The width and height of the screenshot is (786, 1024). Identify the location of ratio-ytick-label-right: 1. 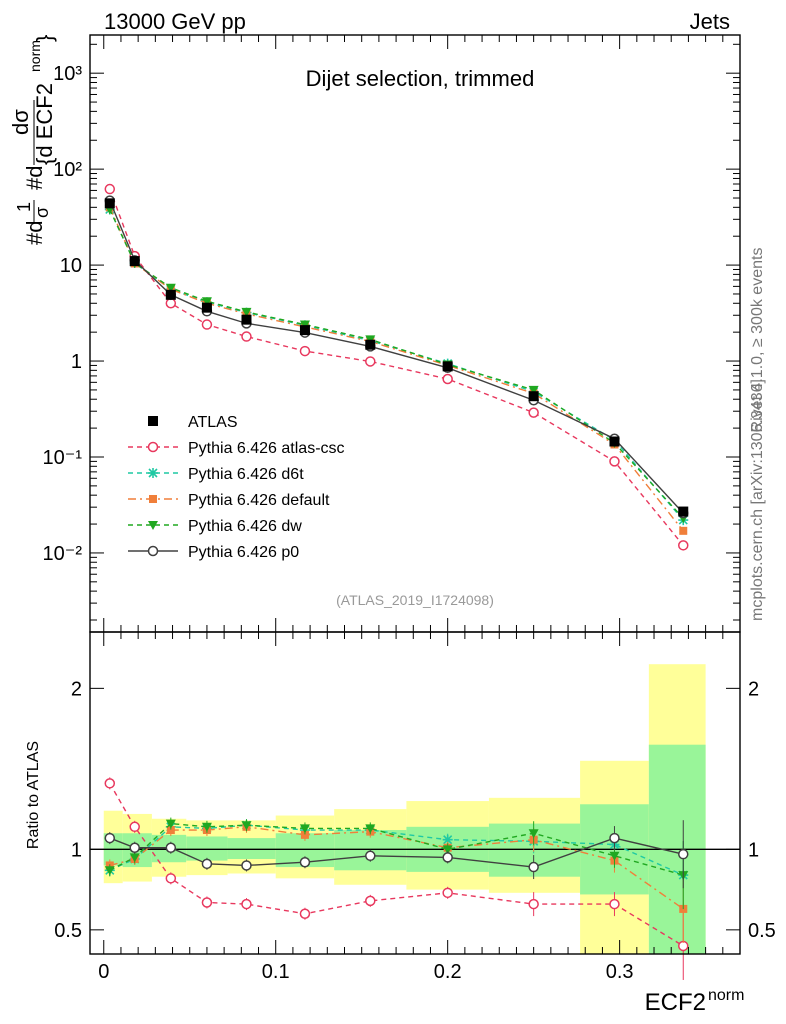
(753, 850).